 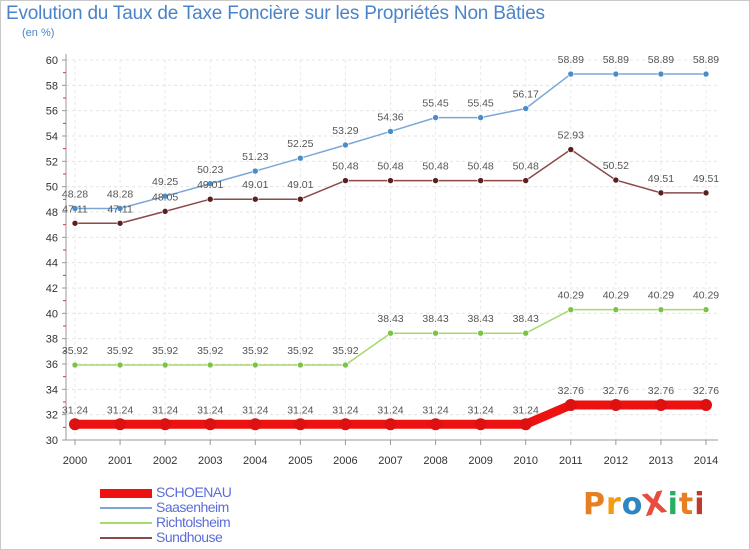 I want to click on proxiti-logo: ProXiti, so click(x=644, y=504).